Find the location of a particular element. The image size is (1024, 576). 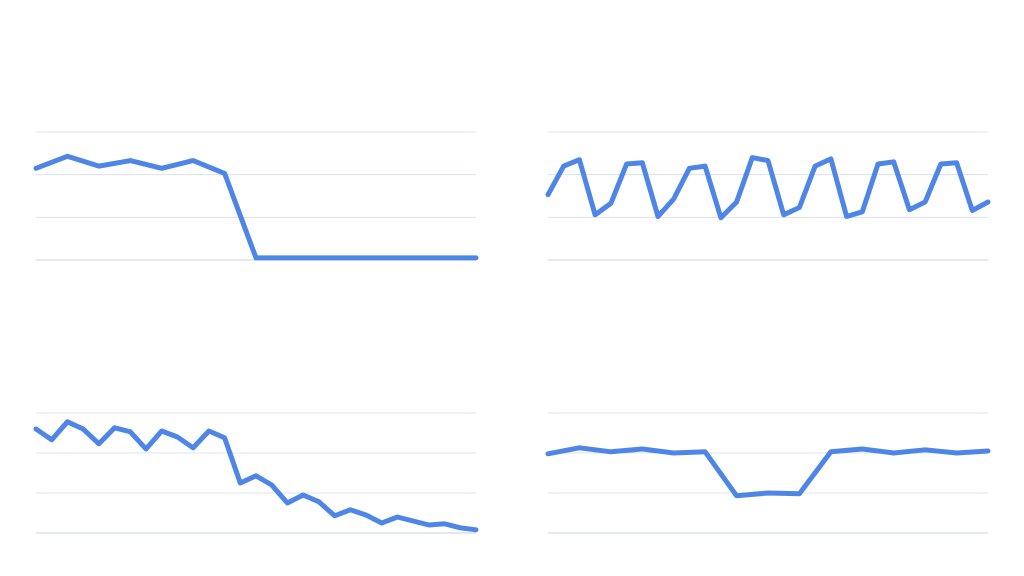

line-chart-top-right is located at coordinates (768, 196).